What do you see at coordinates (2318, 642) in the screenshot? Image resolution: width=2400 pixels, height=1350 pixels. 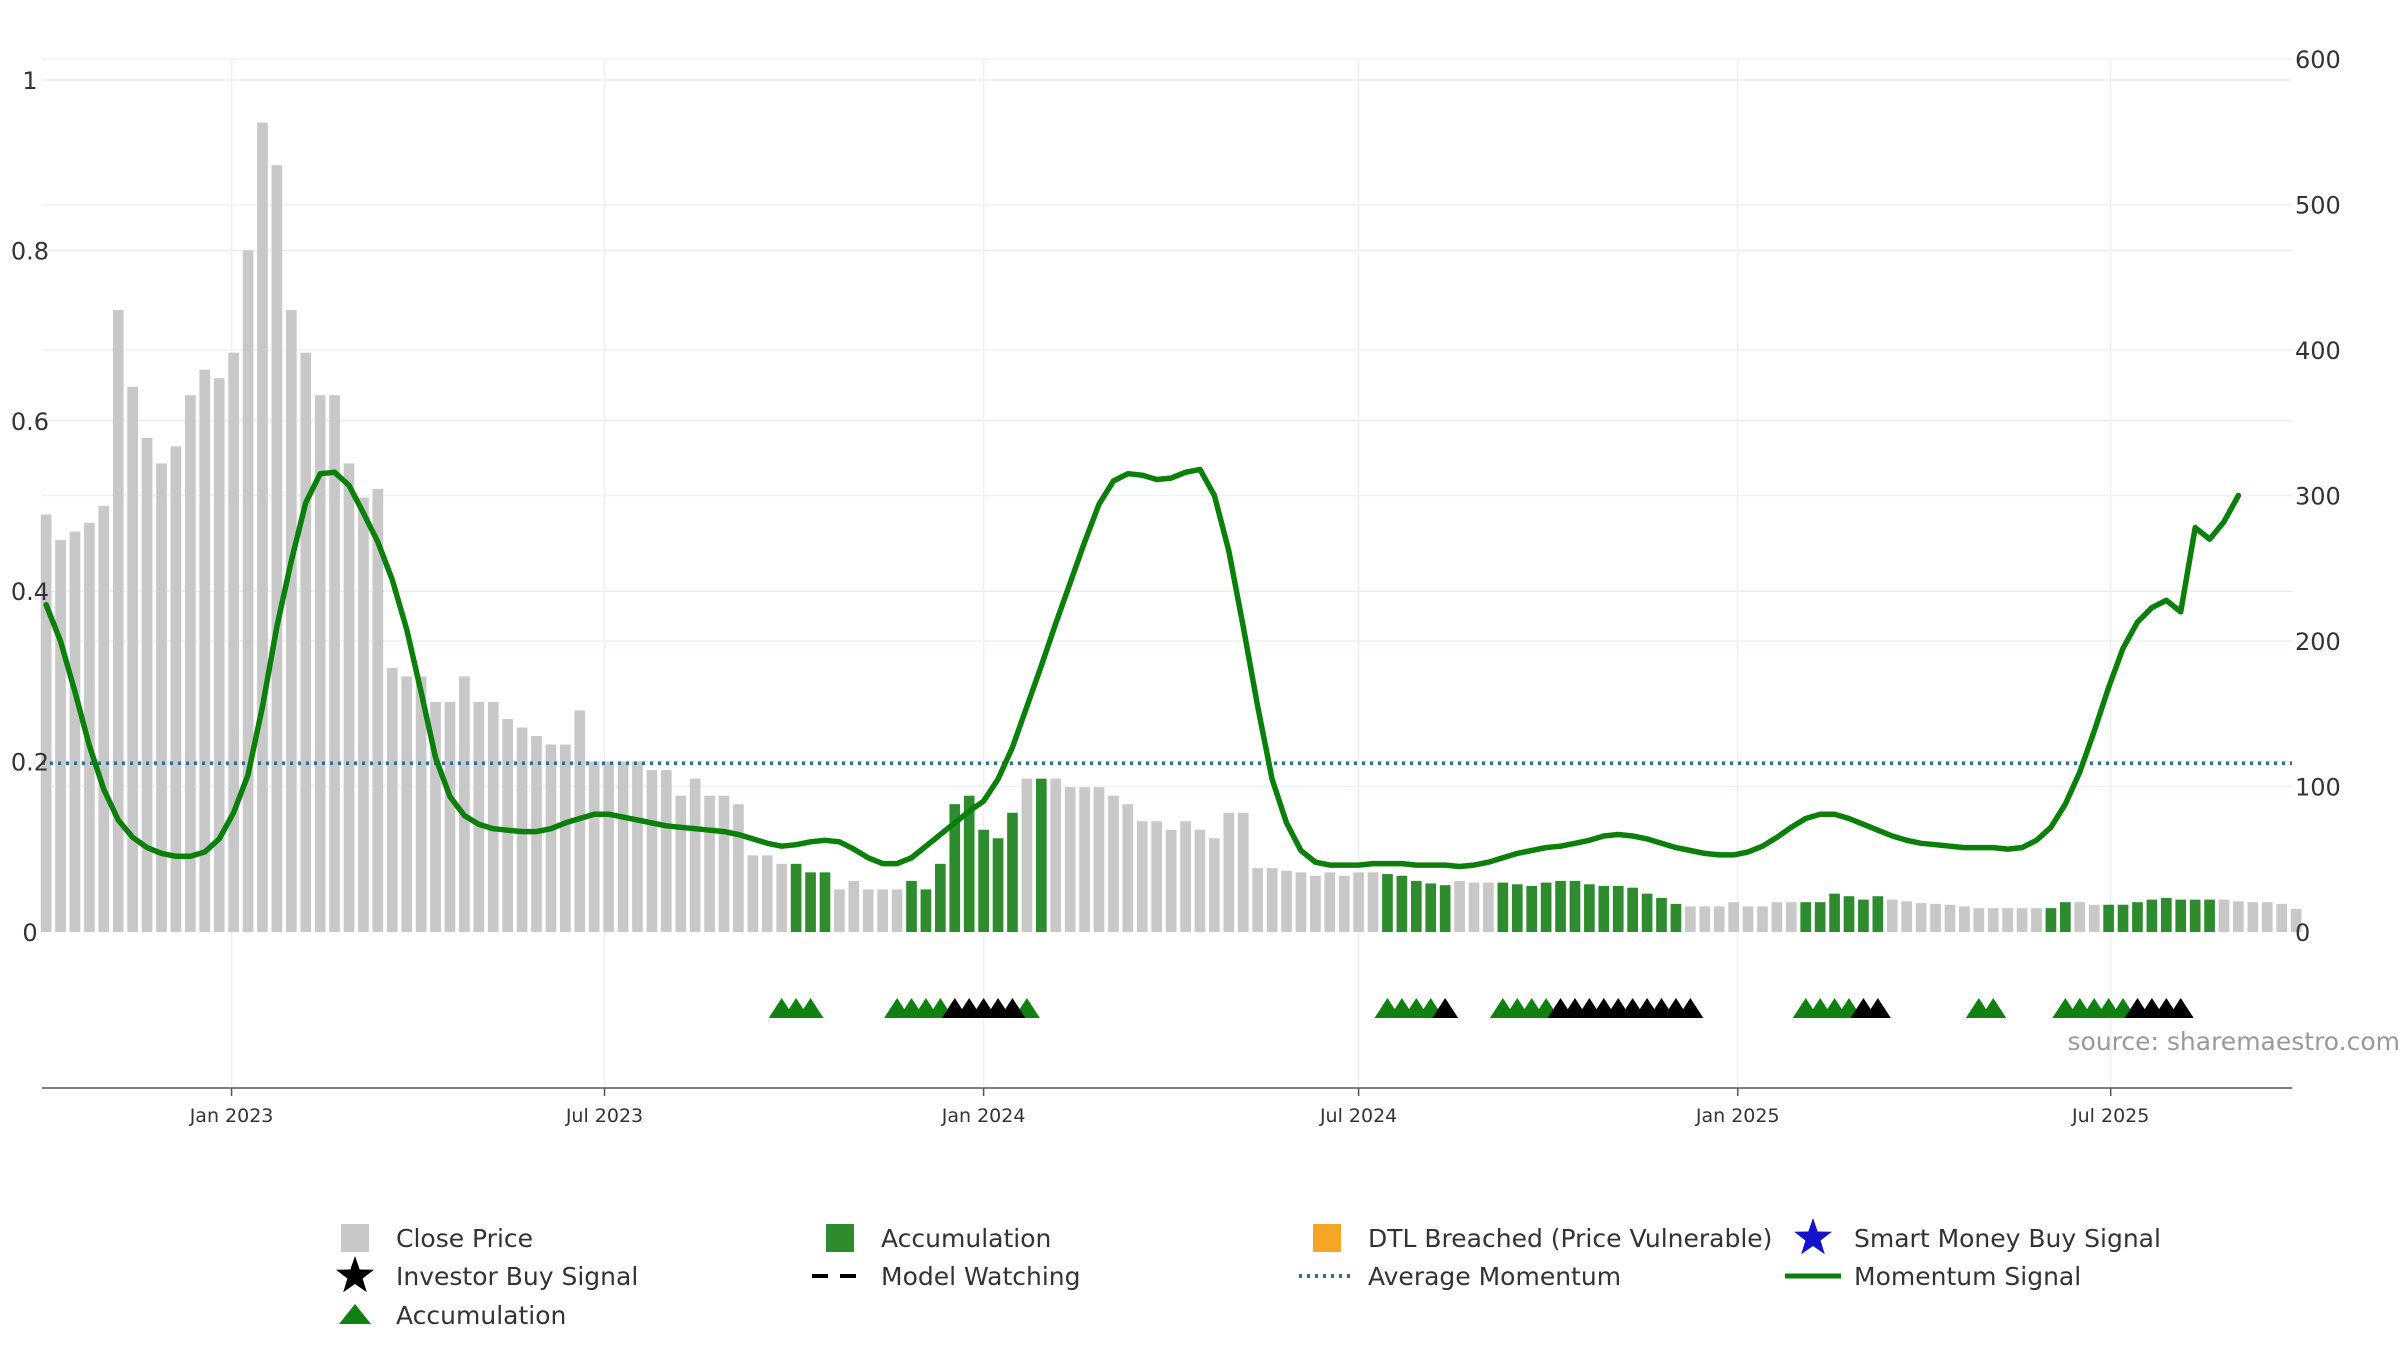 I see `right-y-tick-label: 200` at bounding box center [2318, 642].